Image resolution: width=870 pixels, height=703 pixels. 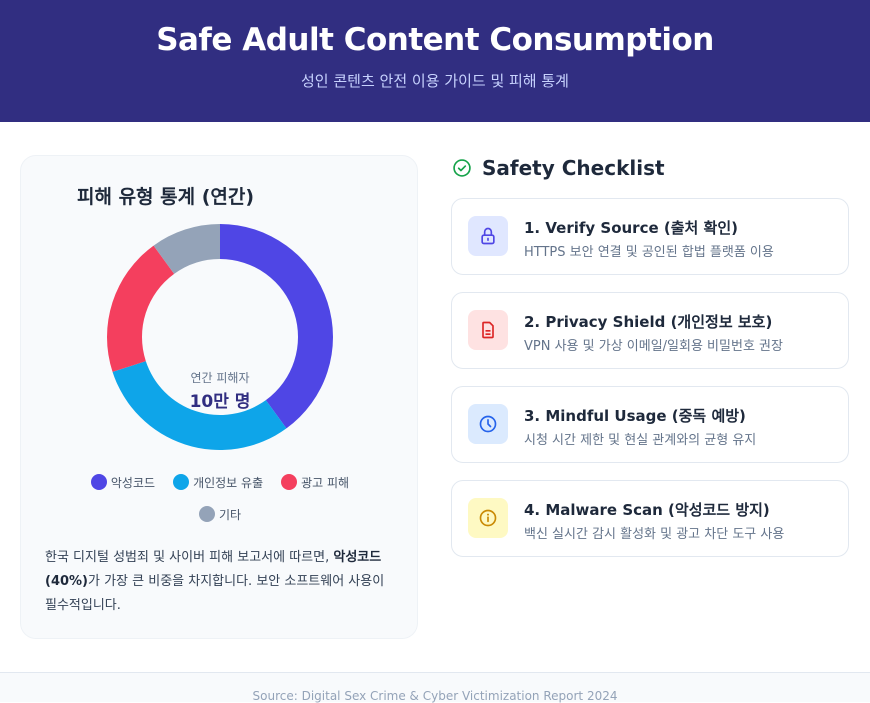 I want to click on clock-icon, so click(x=488, y=424).